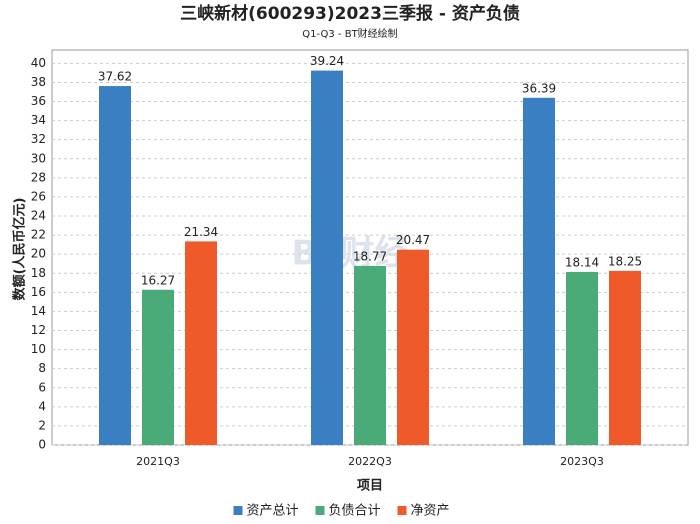 This screenshot has height=524, width=700. What do you see at coordinates (20, 249) in the screenshot?
I see `y-axis-label: 数额(人民币亿元)` at bounding box center [20, 249].